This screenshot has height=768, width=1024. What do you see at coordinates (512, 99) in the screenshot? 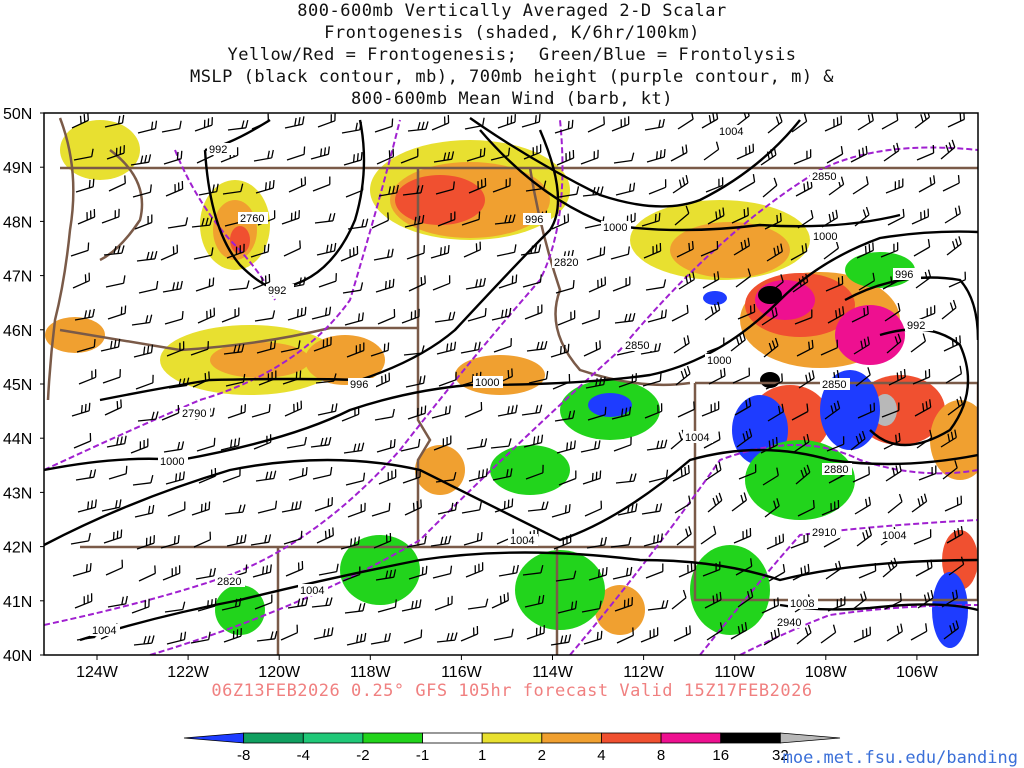
I see `title-line-5: 800-600mb Mean Wind (barb, kt)` at bounding box center [512, 99].